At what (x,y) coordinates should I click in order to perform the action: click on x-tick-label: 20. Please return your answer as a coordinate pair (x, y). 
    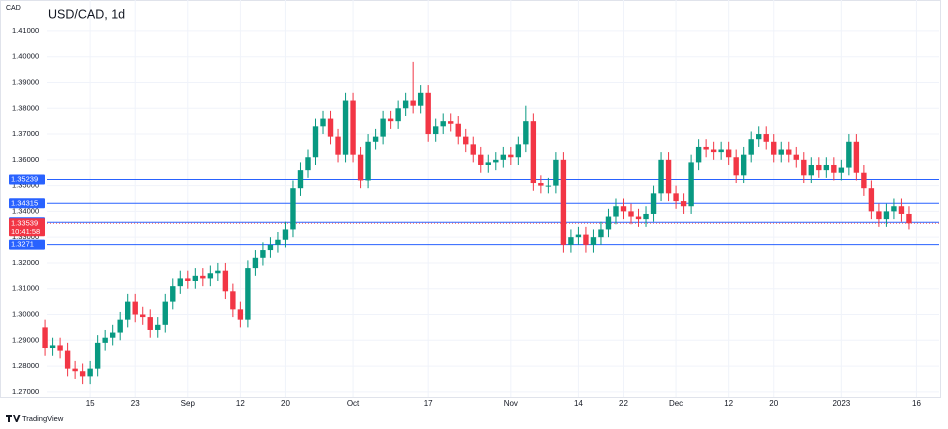
    Looking at the image, I should click on (285, 403).